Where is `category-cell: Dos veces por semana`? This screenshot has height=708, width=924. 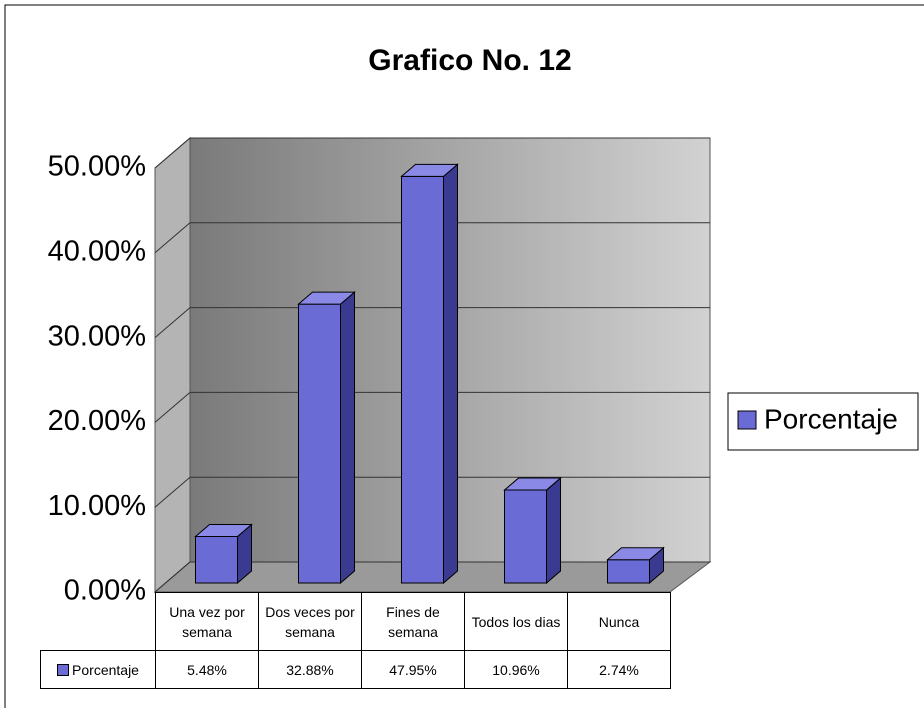
category-cell: Dos veces por semana is located at coordinates (310, 621).